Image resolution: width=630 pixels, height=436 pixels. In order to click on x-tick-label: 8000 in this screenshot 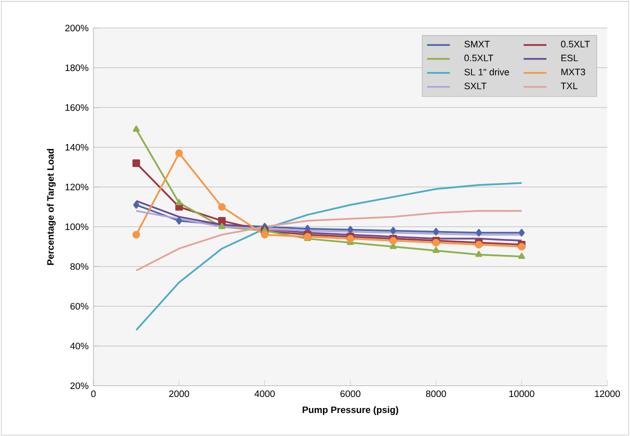, I will do `click(436, 393)`.